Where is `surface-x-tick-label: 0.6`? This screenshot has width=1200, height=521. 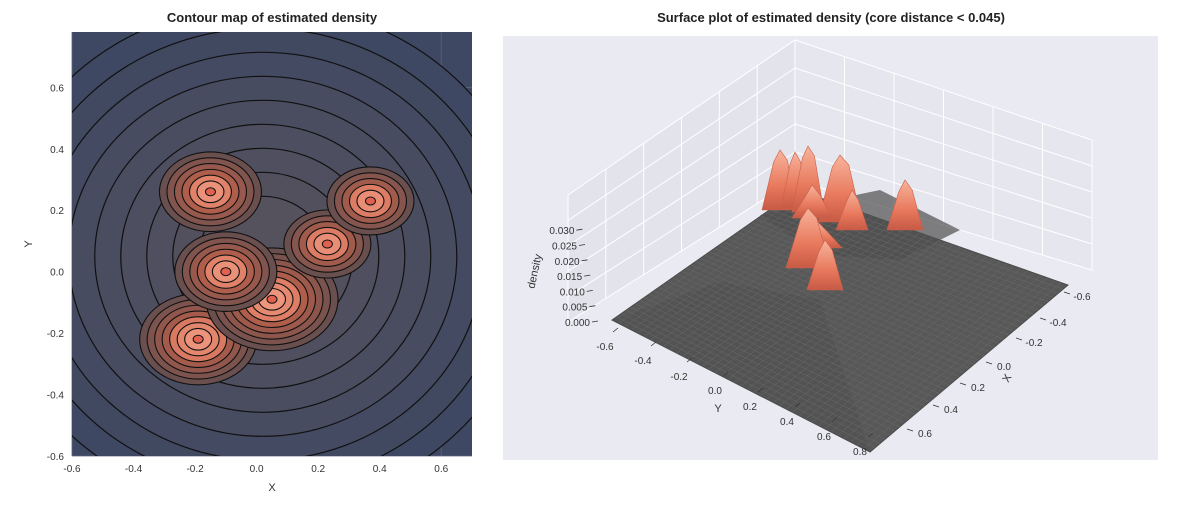 surface-x-tick-label: 0.6 is located at coordinates (925, 434).